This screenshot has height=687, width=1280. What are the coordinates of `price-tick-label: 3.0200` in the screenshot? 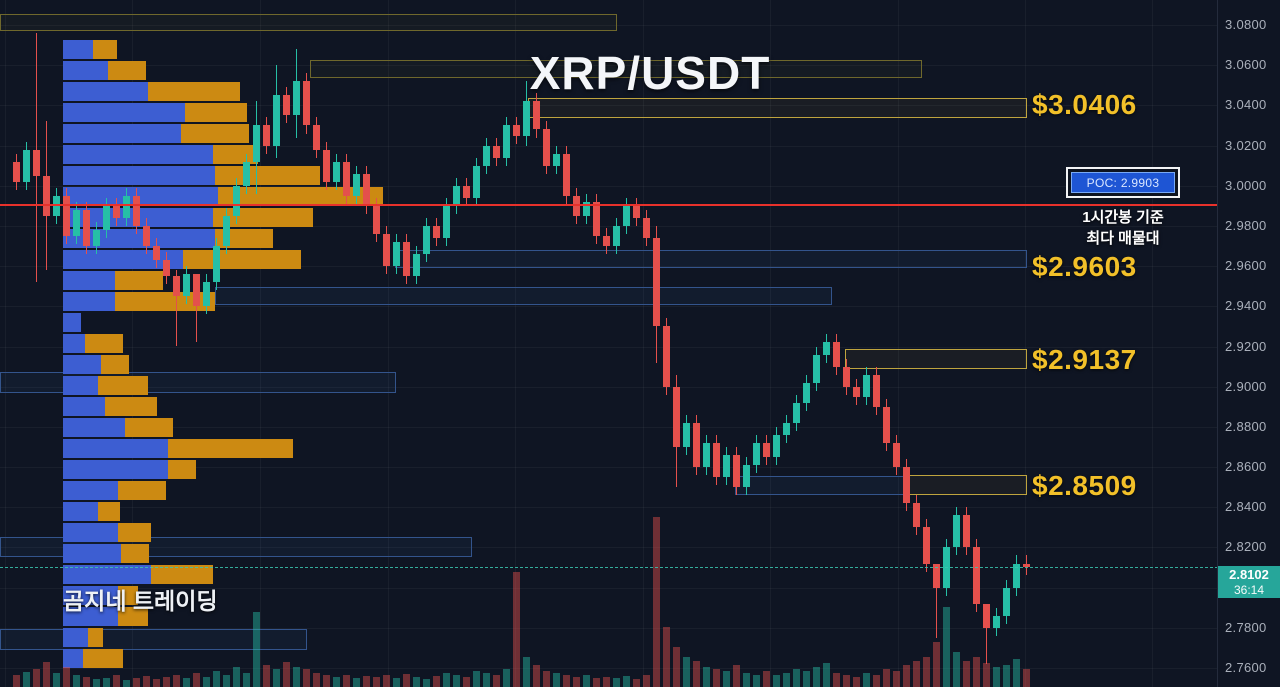 It's located at (1246, 145).